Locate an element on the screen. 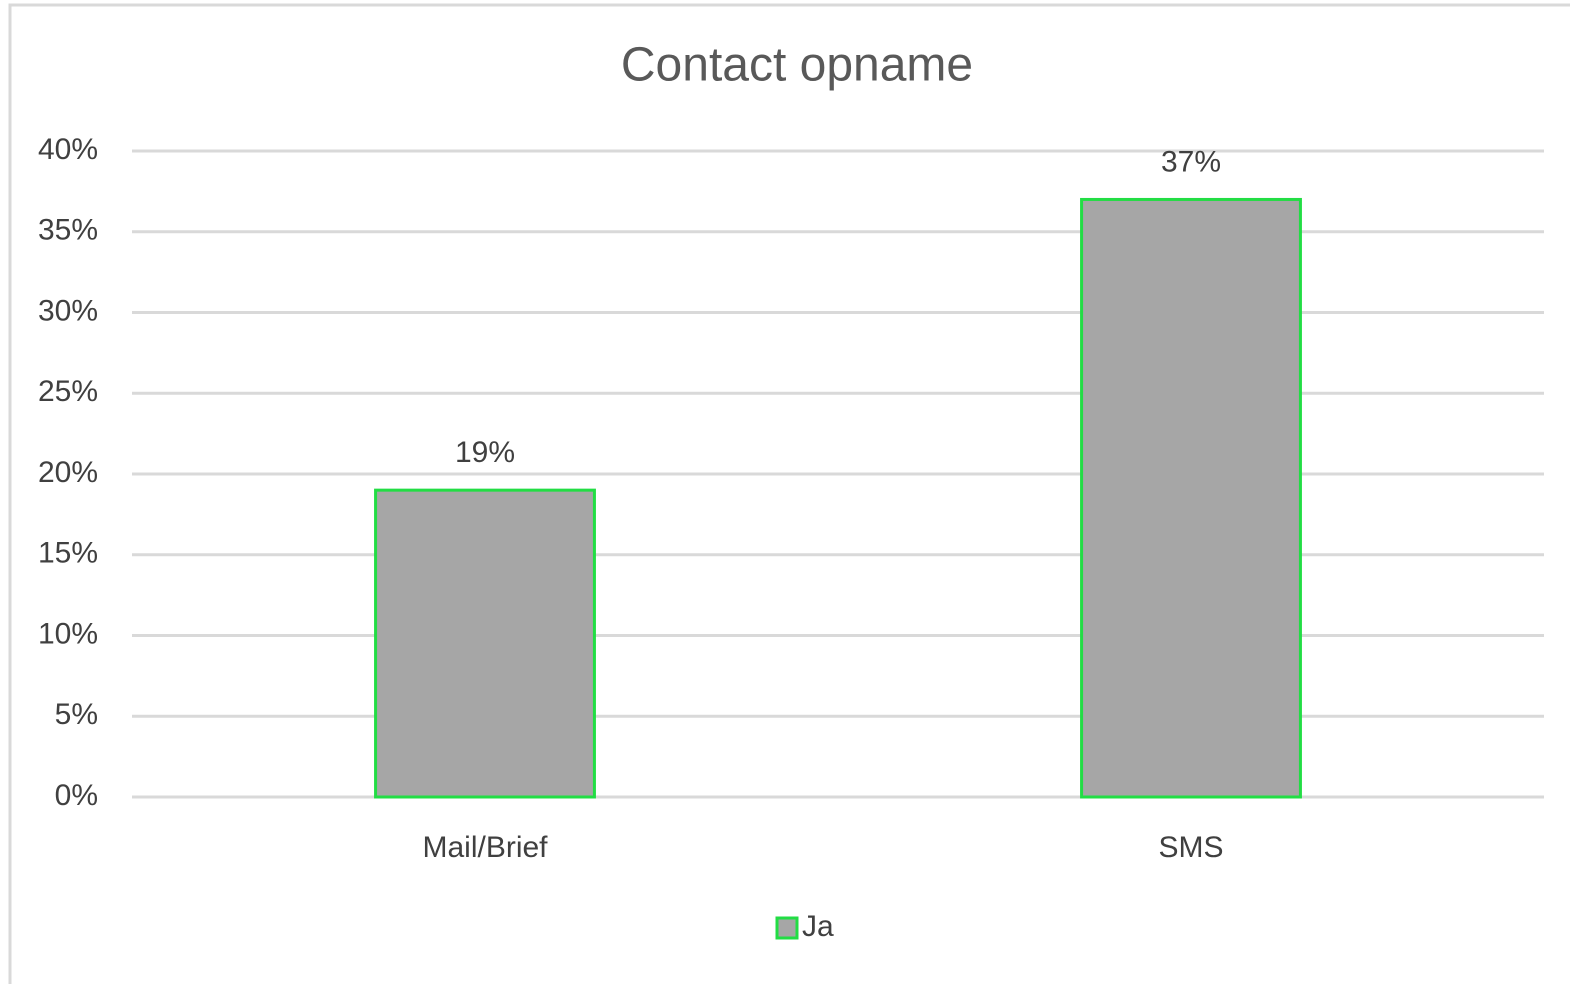 Image resolution: width=1570 pixels, height=984 pixels. data-label: 37% is located at coordinates (1191, 161).